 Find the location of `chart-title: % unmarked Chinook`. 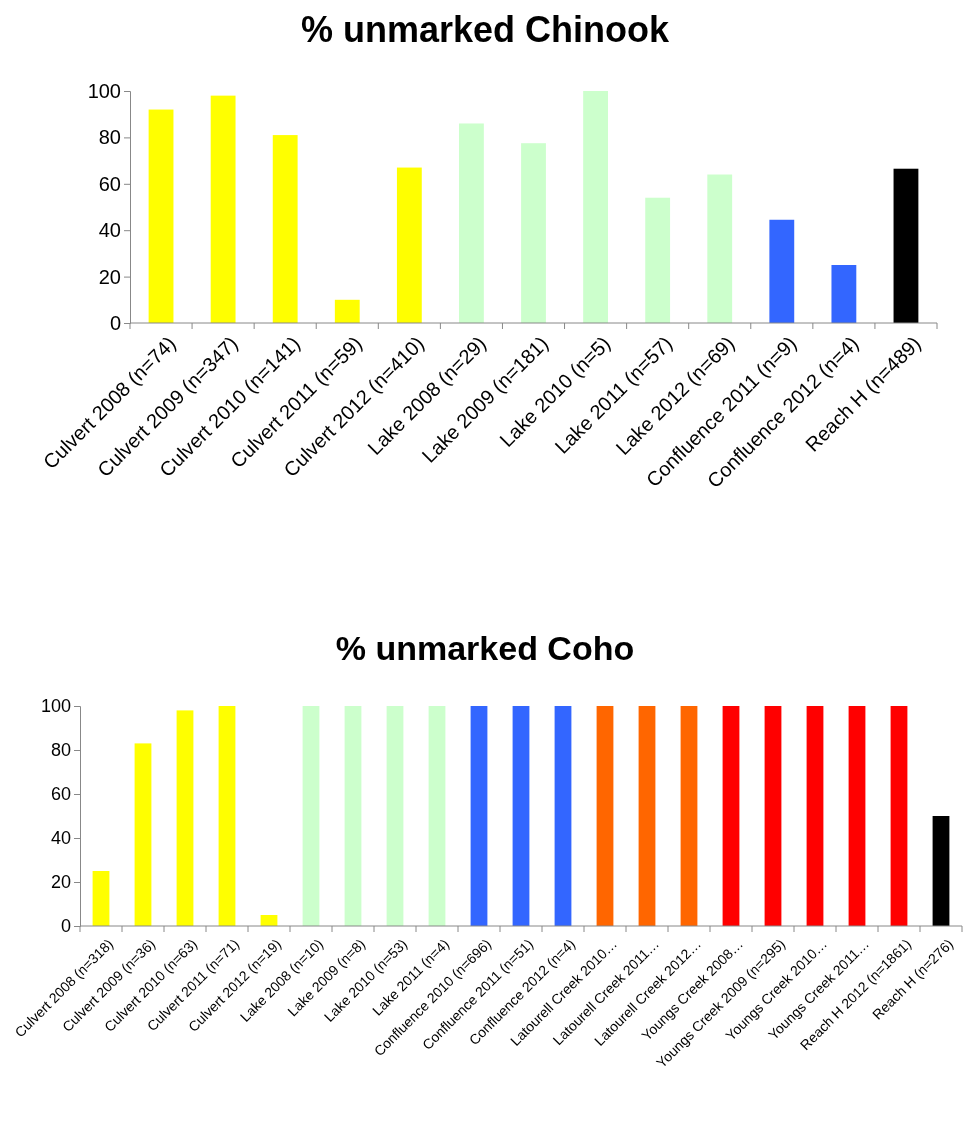

chart-title: % unmarked Chinook is located at coordinates (485, 29).